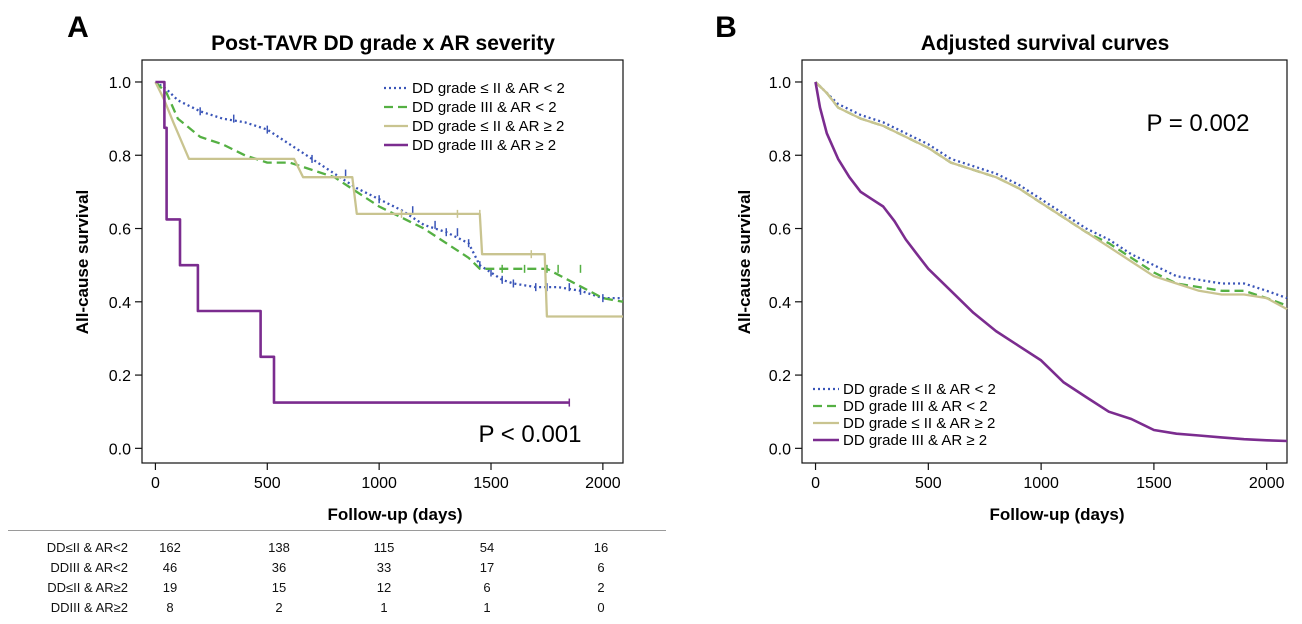 This screenshot has height=624, width=1302. What do you see at coordinates (487, 567) in the screenshot?
I see `cell: 17` at bounding box center [487, 567].